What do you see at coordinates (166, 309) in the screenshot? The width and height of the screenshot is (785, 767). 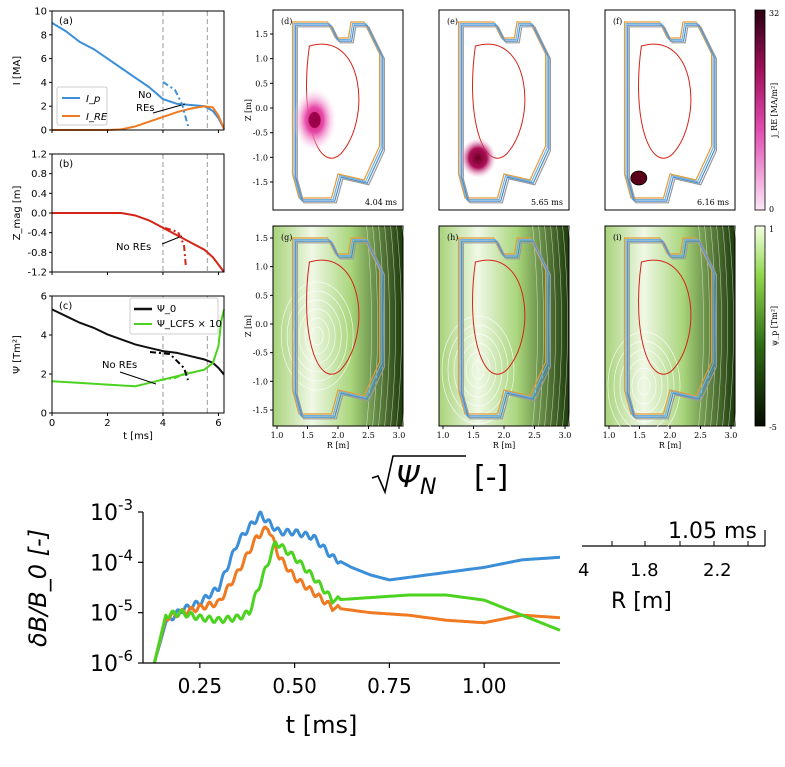 I see `legend-c-text-0: Ψ_0` at bounding box center [166, 309].